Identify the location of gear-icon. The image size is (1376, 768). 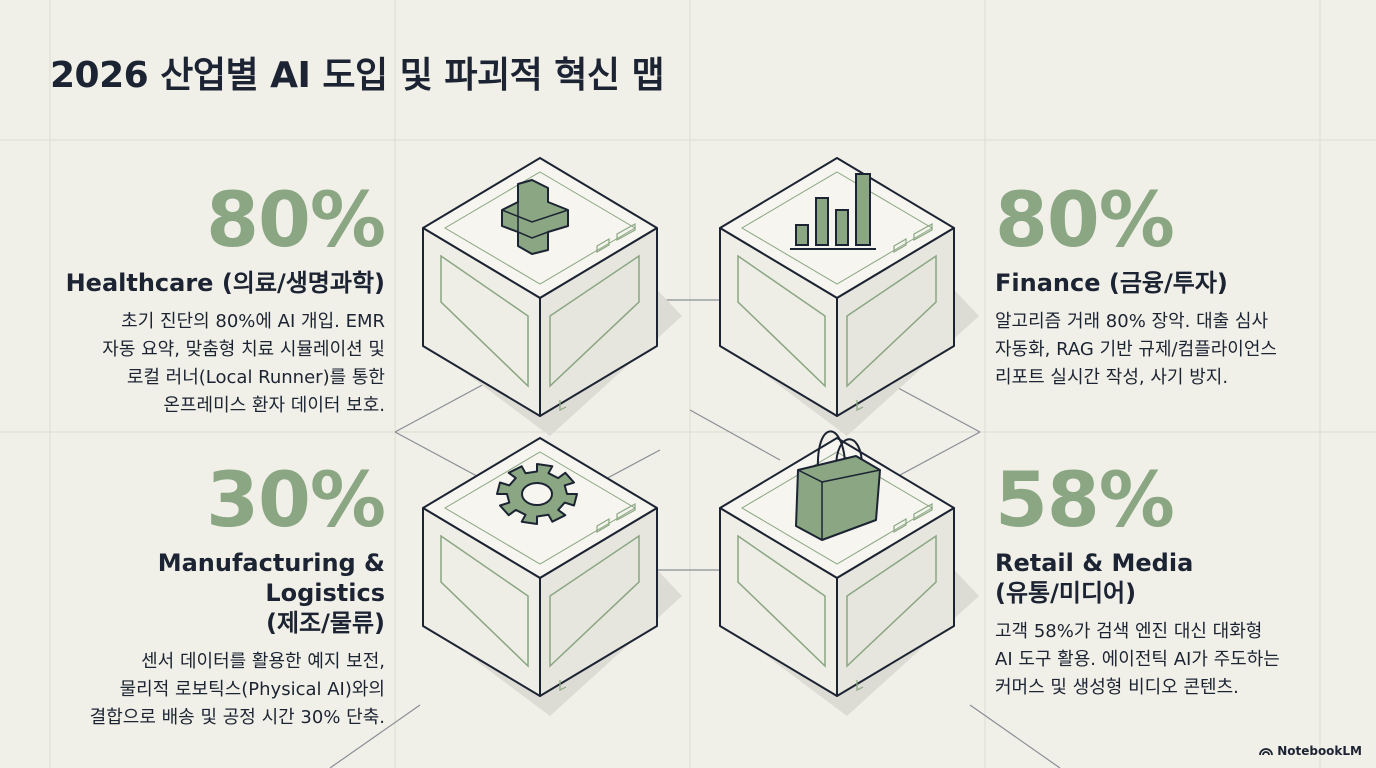
(537, 494).